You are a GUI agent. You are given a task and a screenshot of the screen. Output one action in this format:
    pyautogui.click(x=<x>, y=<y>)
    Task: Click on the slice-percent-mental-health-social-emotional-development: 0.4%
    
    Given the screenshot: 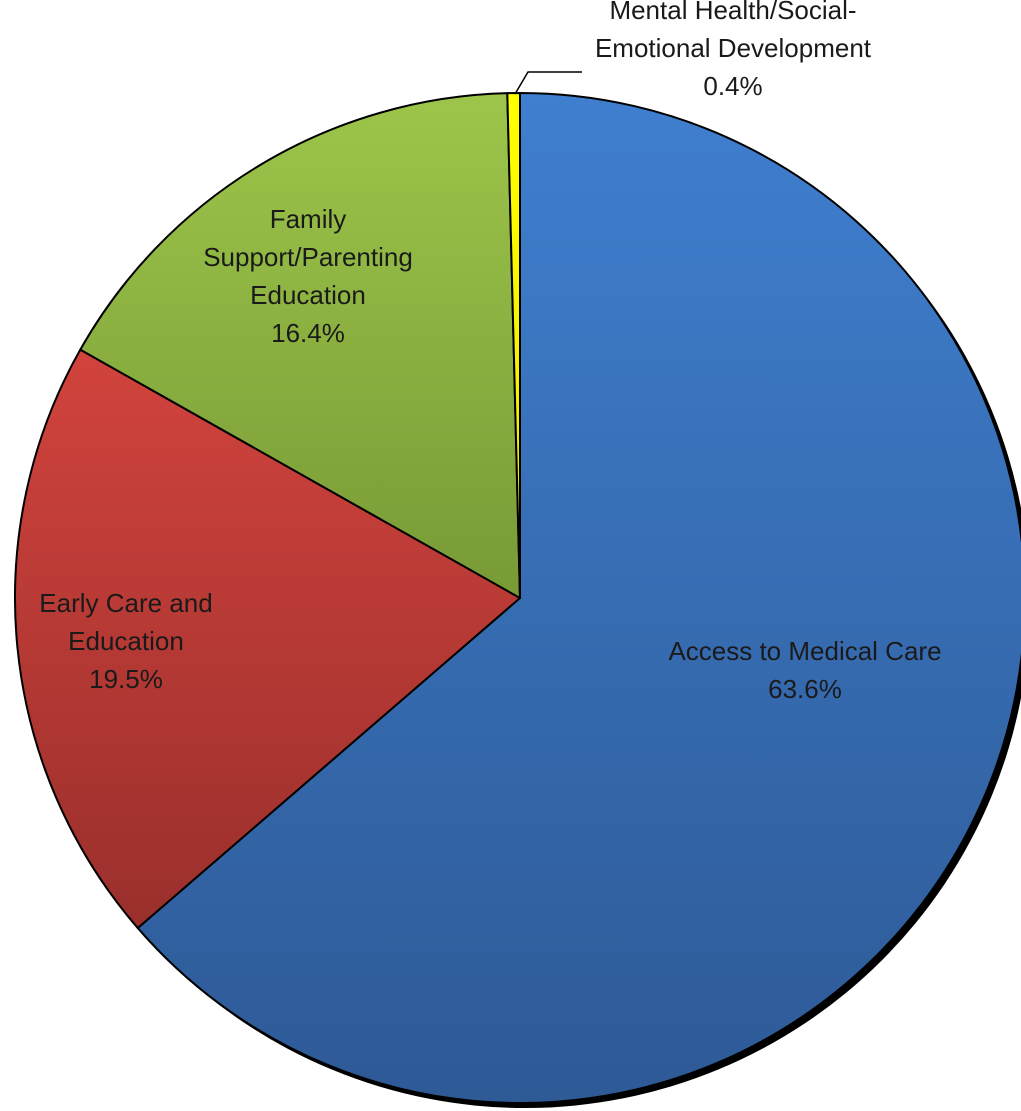 What is the action you would take?
    pyautogui.click(x=732, y=86)
    